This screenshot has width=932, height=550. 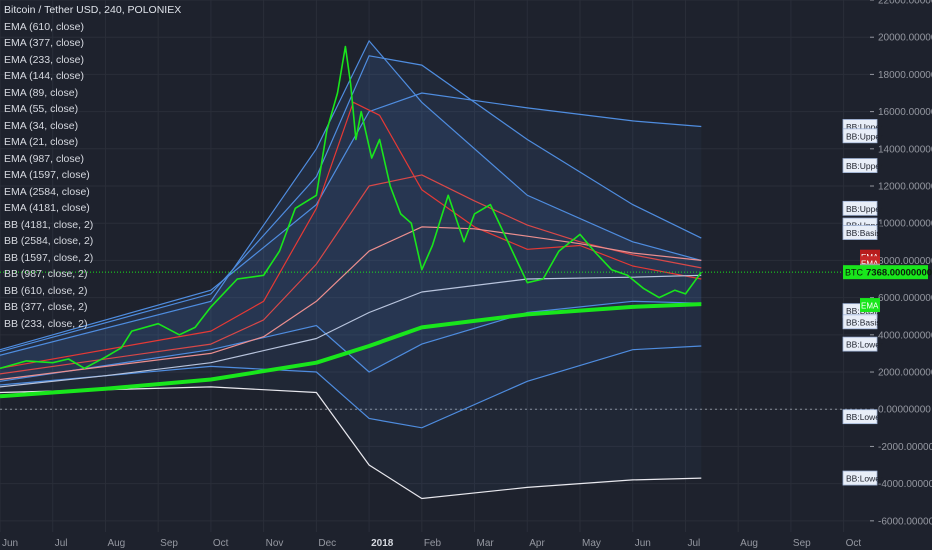 I want to click on study-label: BB (987, close, 2), so click(x=46, y=274).